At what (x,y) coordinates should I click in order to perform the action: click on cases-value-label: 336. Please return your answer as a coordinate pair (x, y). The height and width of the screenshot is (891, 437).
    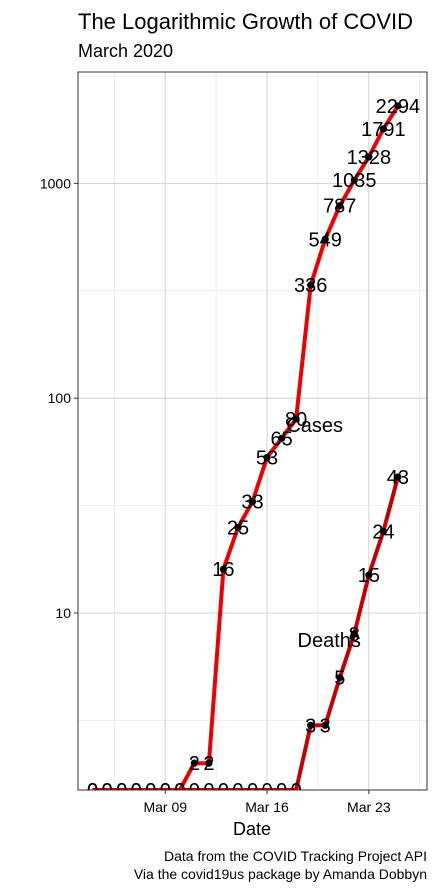
    Looking at the image, I should click on (310, 286).